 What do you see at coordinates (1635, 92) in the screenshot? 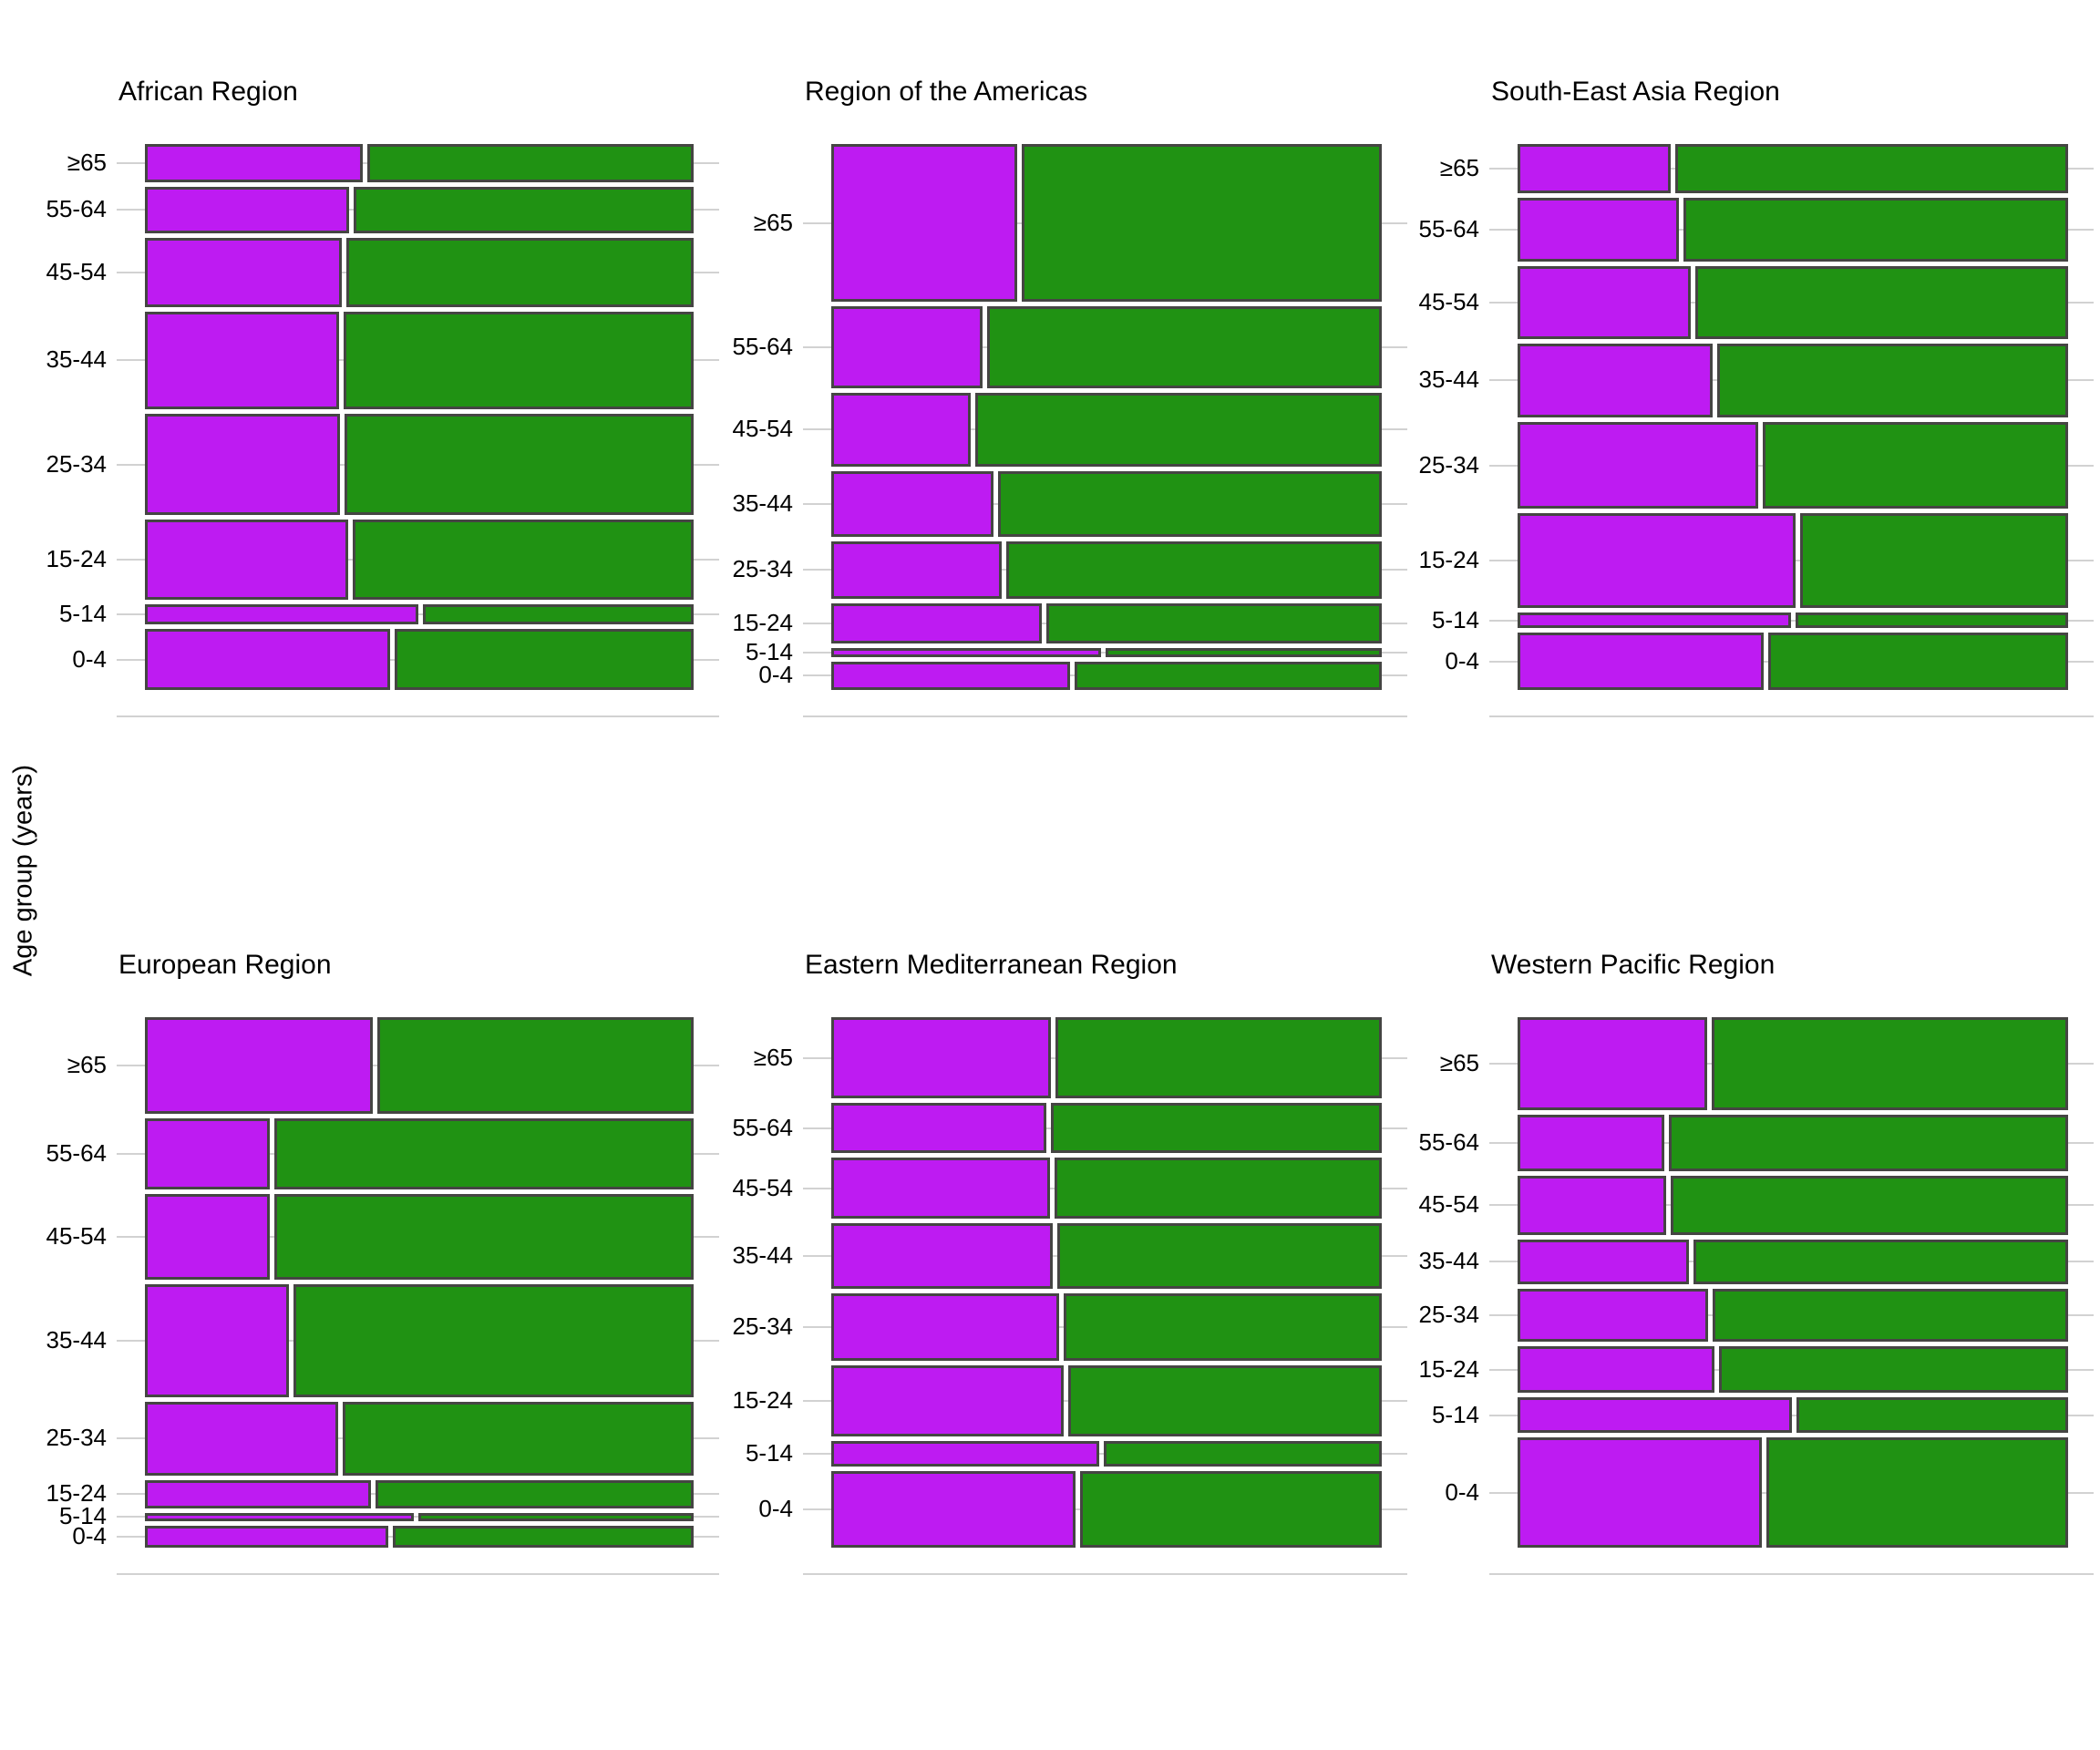
I see `panel-title: South-East Asia Region` at bounding box center [1635, 92].